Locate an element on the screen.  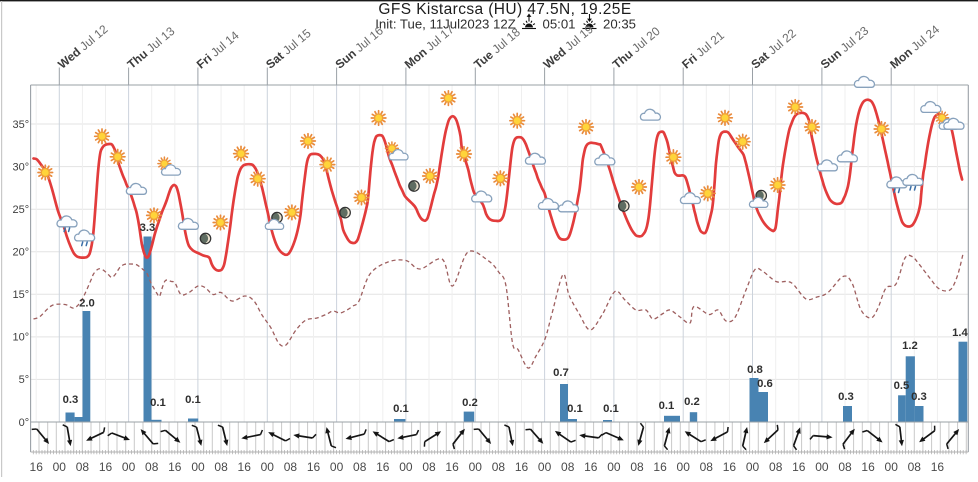
svg-text: 3.3 is located at coordinates (148, 228).